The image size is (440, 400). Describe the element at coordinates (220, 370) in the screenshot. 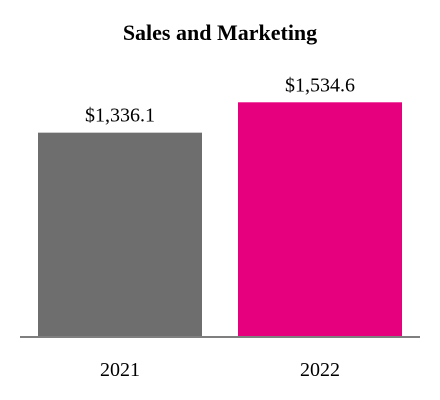

I see `x-tick-labels-group: 2021 2022` at that location.